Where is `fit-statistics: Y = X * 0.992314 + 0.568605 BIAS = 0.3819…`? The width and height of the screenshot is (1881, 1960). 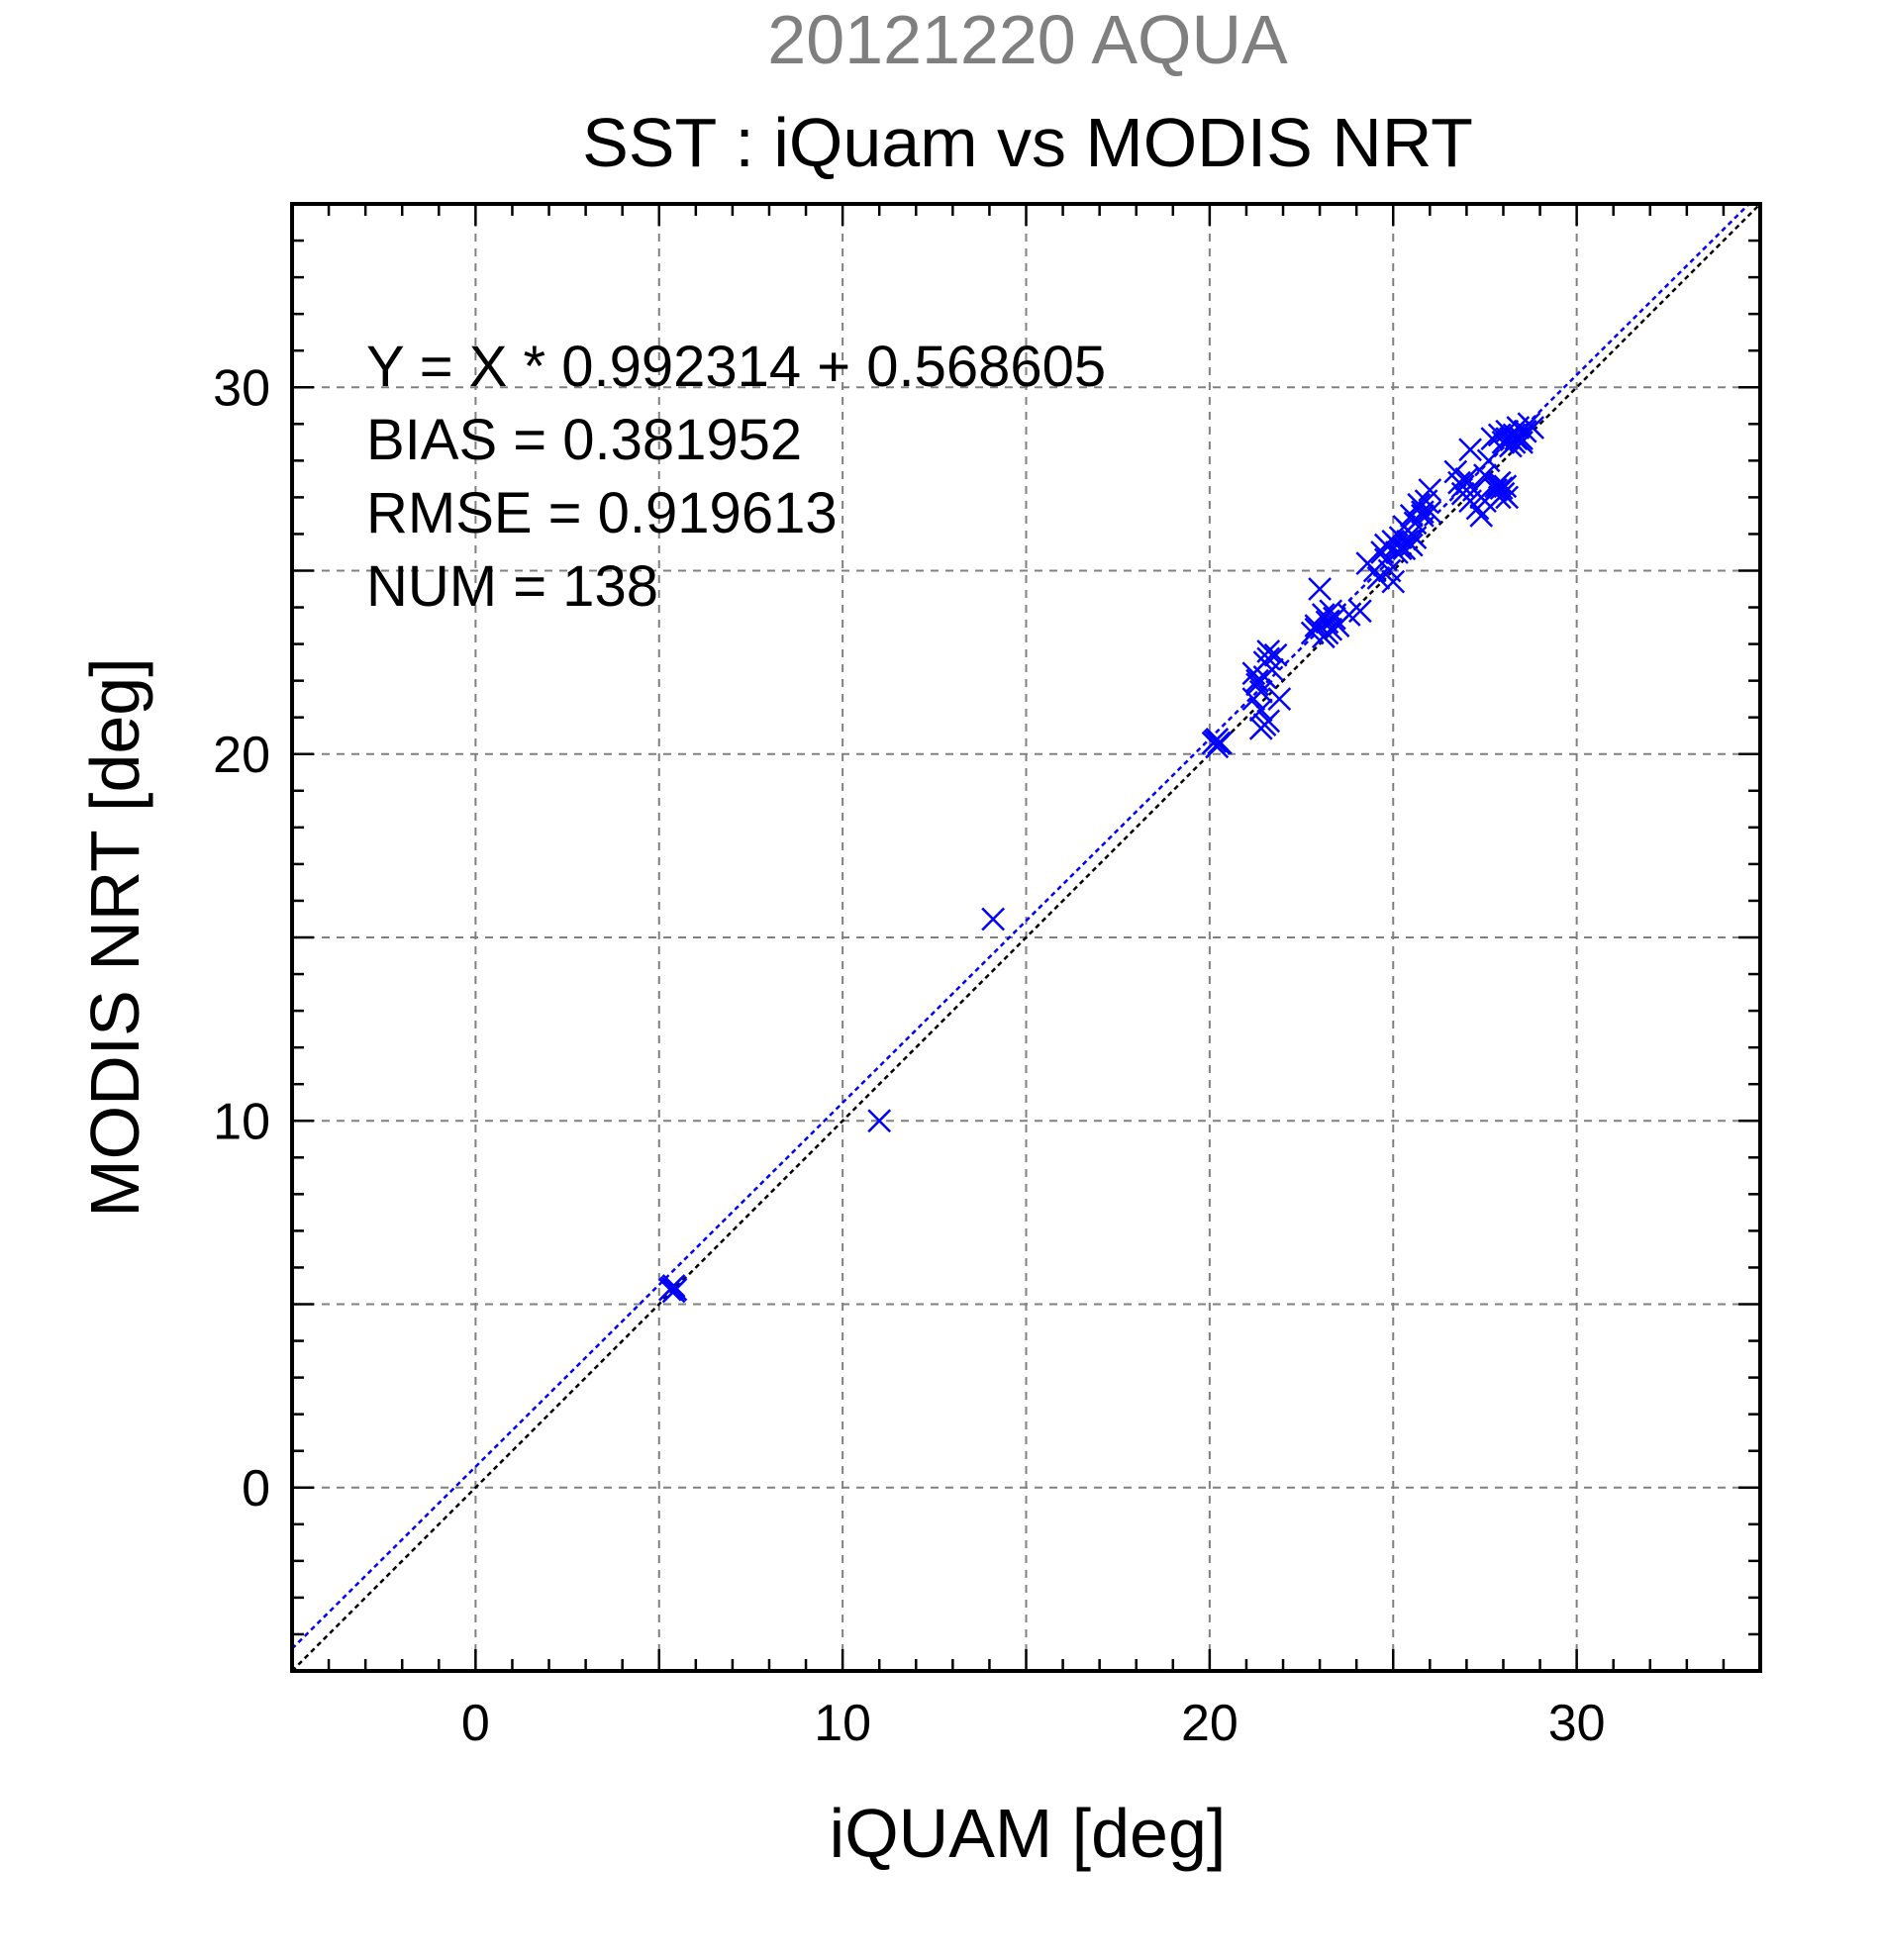
fit-statistics: Y = X * 0.992314 + 0.568605 BIAS = 0.3819… is located at coordinates (736, 477).